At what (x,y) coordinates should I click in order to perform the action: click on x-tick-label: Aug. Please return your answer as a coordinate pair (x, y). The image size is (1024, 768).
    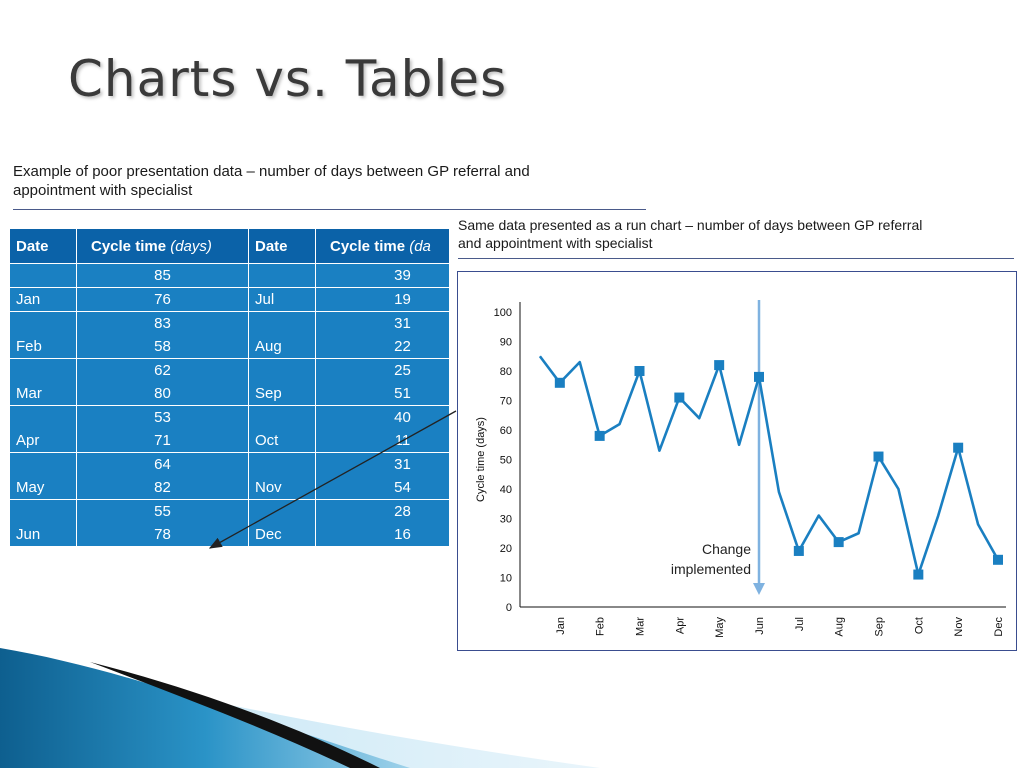
    Looking at the image, I should click on (840, 627).